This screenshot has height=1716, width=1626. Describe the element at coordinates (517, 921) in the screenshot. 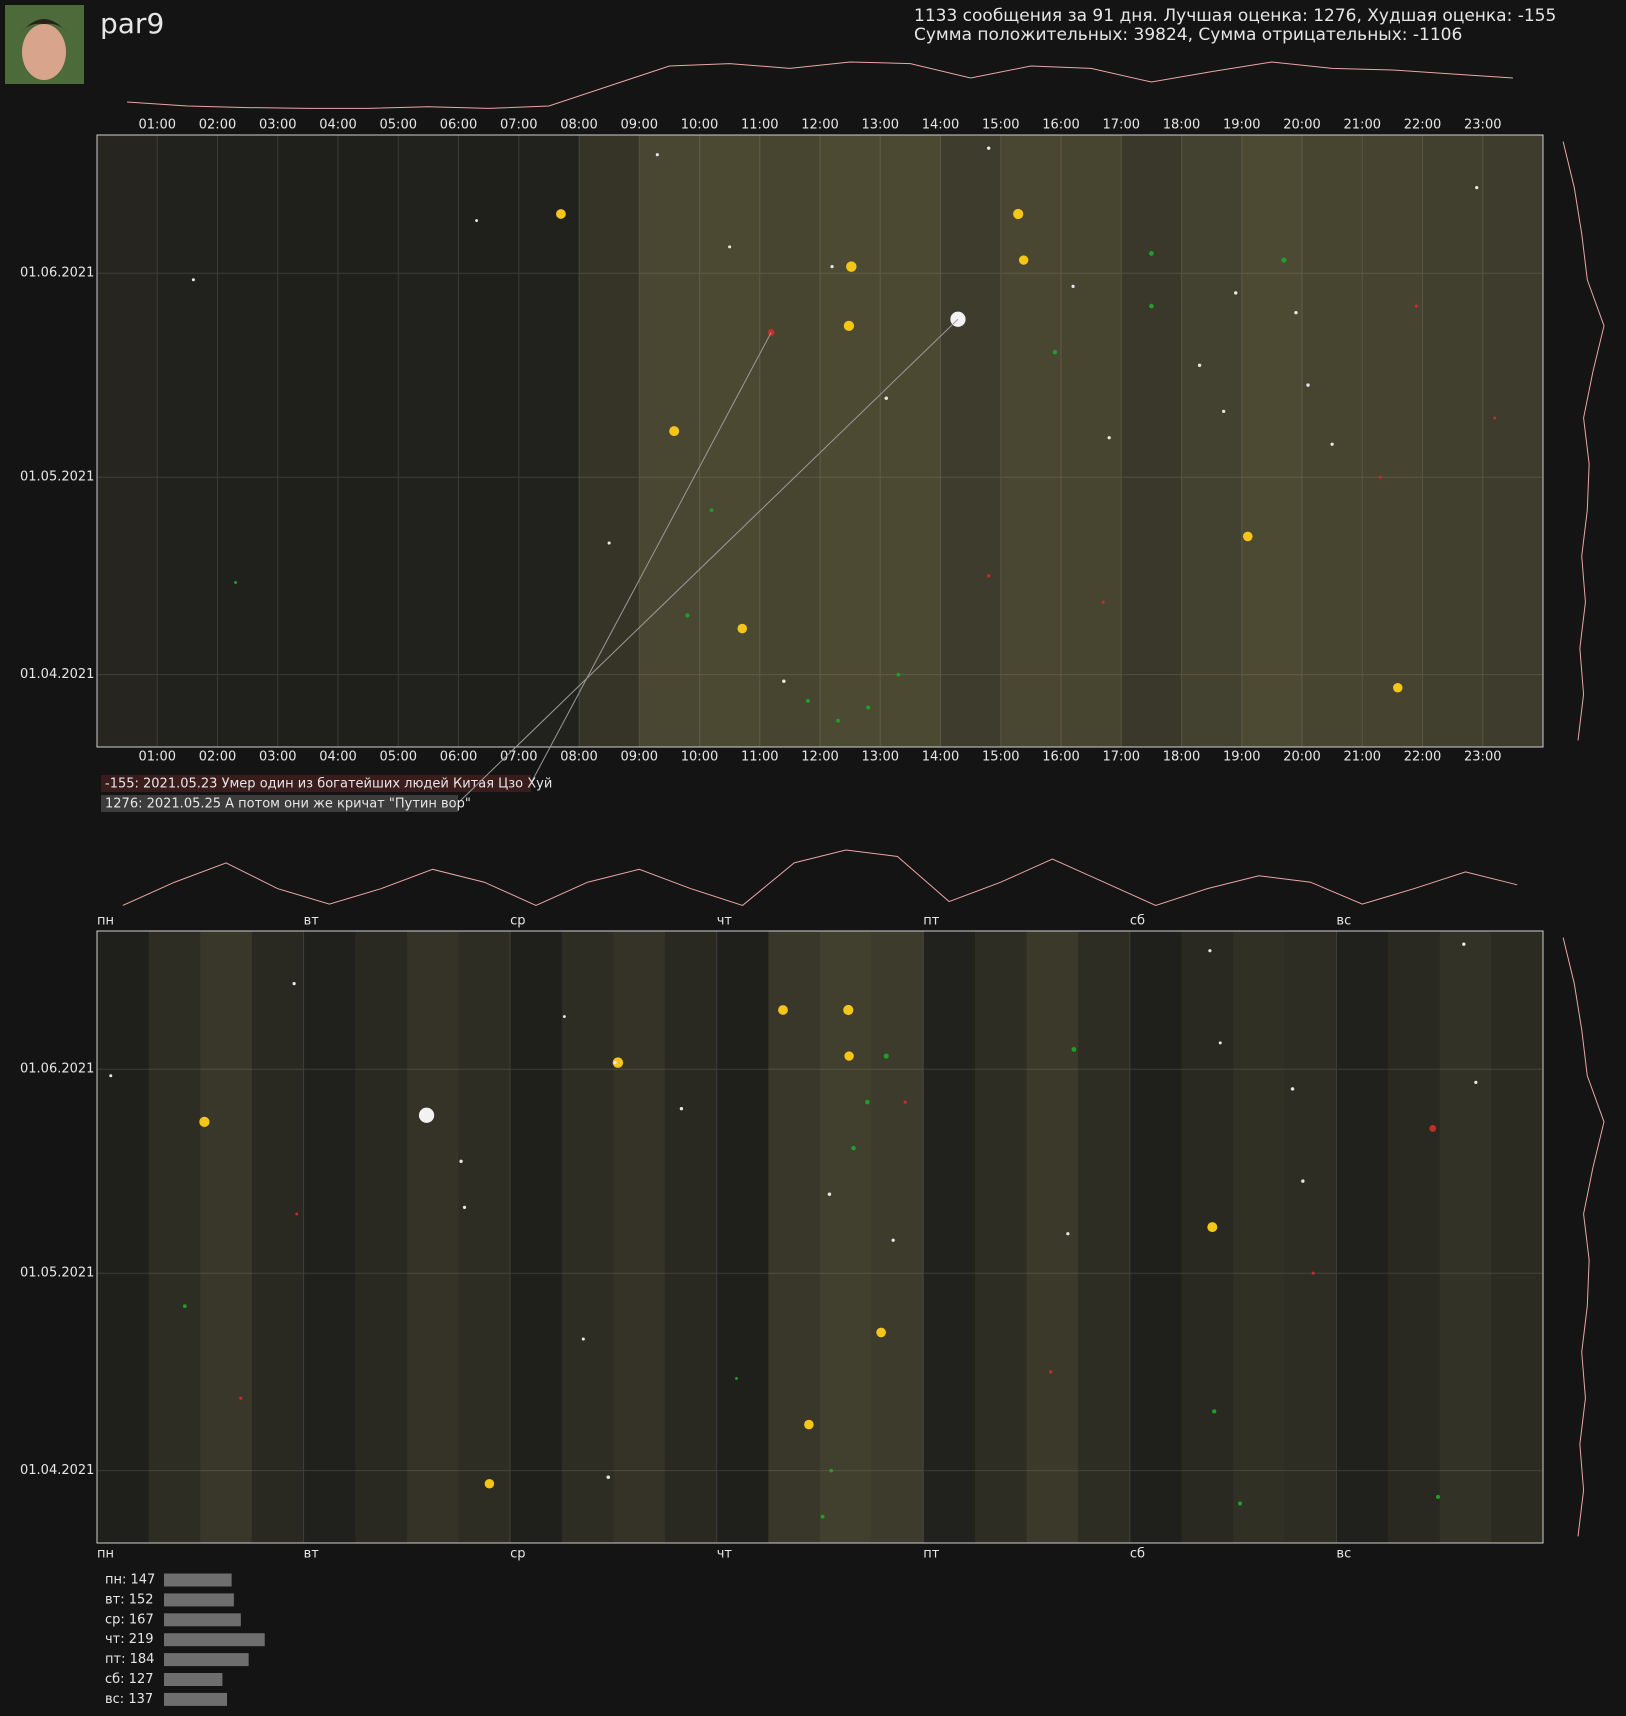

I see `x-tick-label: ср` at that location.